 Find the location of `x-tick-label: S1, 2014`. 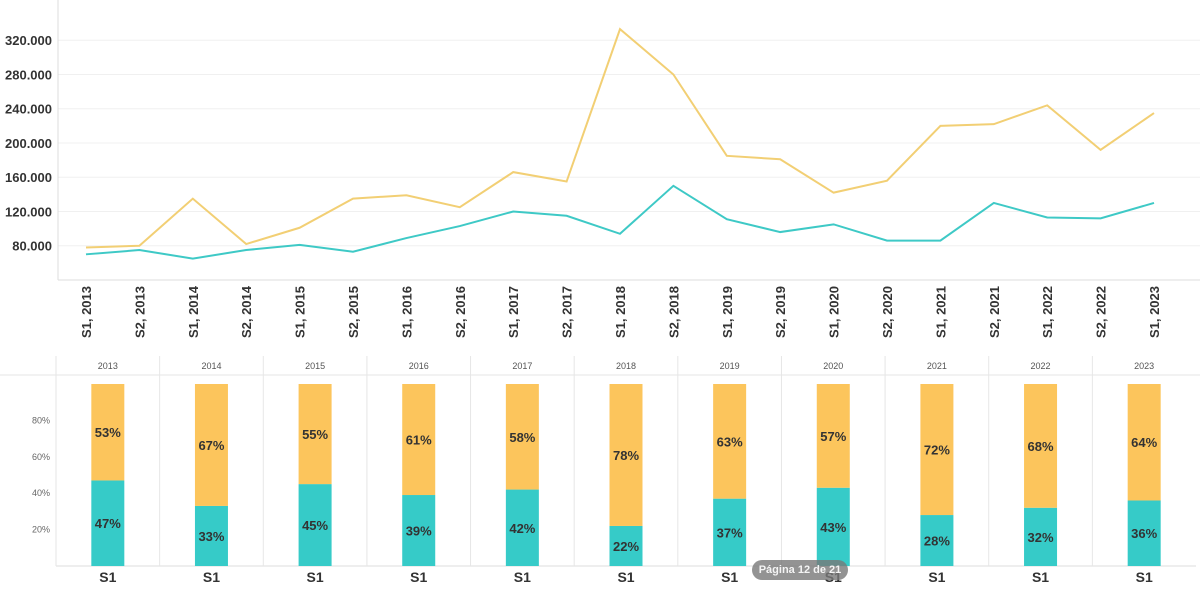

x-tick-label: S1, 2014 is located at coordinates (193, 311).